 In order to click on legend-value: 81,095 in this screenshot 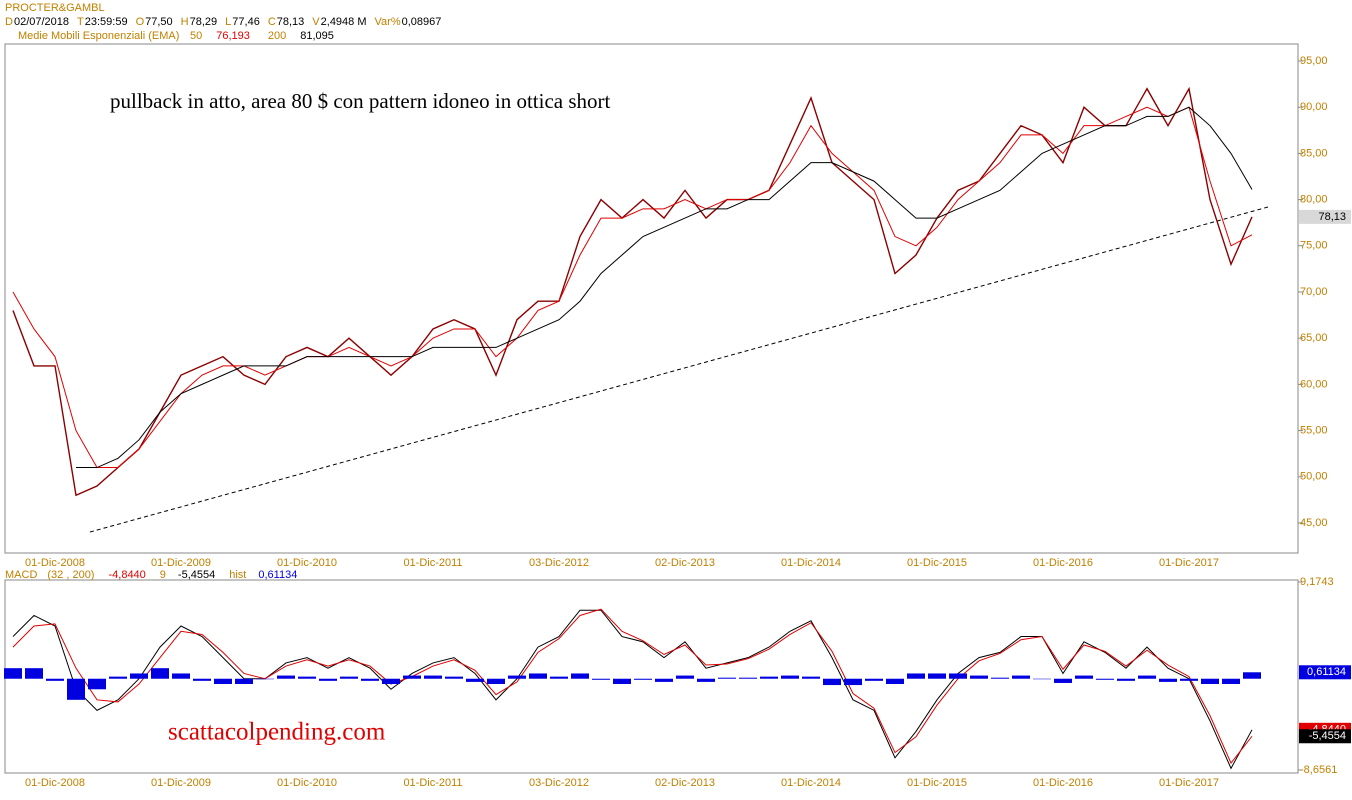, I will do `click(317, 36)`.